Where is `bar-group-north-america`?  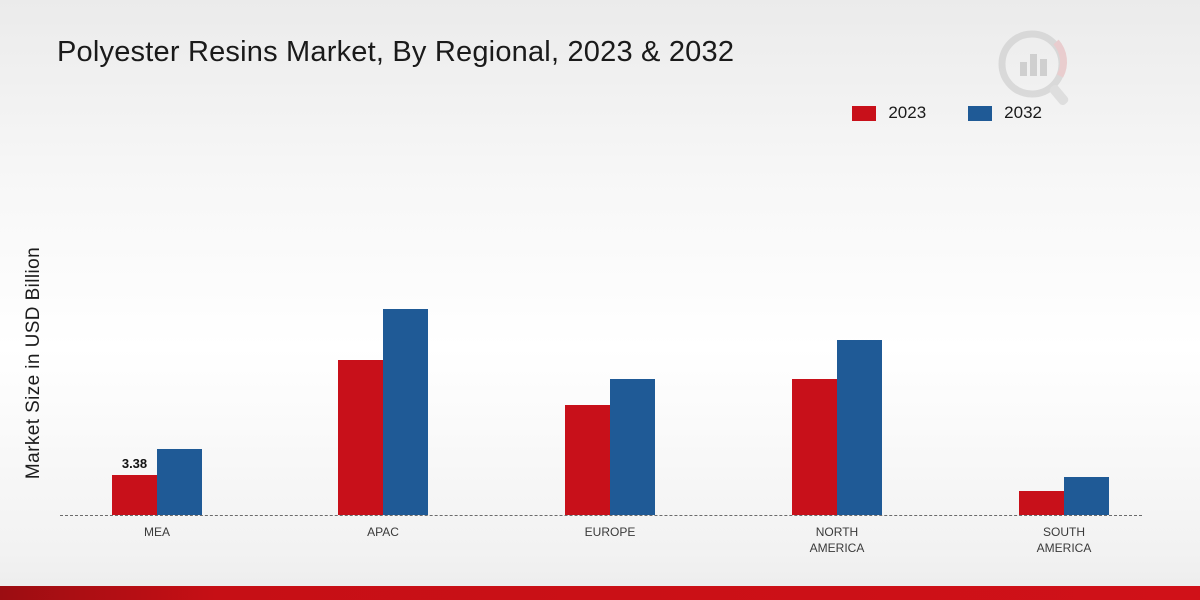 bar-group-north-america is located at coordinates (837, 427).